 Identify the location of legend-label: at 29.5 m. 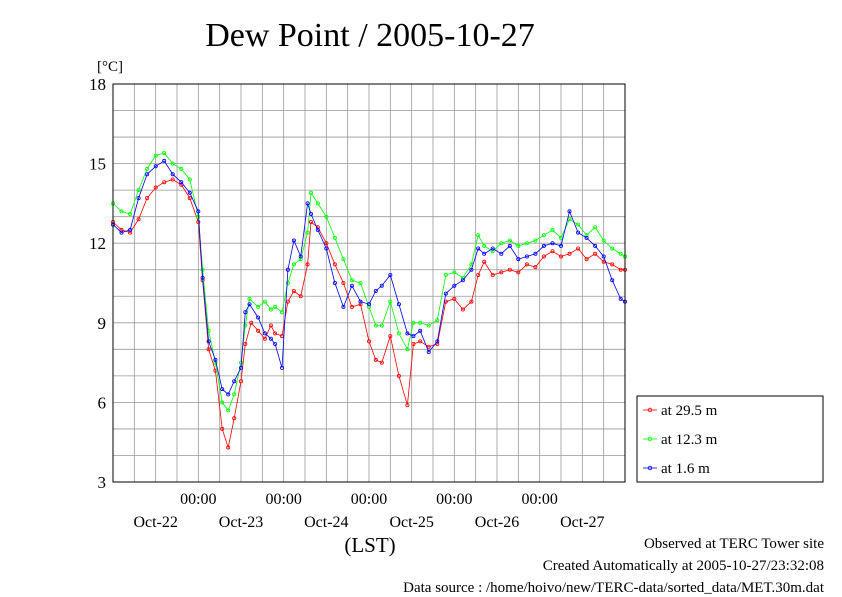
(689, 411).